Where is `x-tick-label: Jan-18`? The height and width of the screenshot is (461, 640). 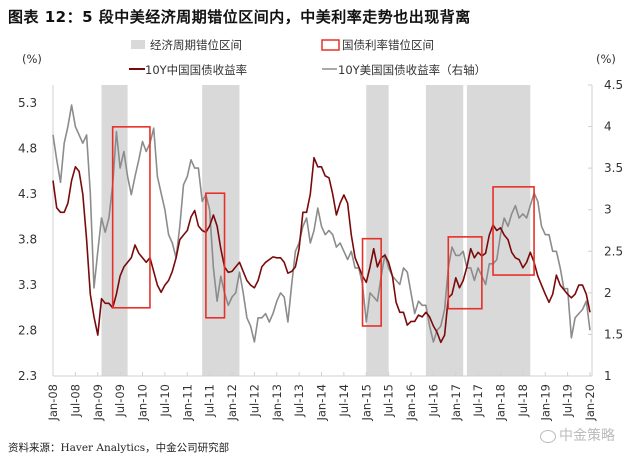 x-tick-label: Jan-18 is located at coordinates (501, 403).